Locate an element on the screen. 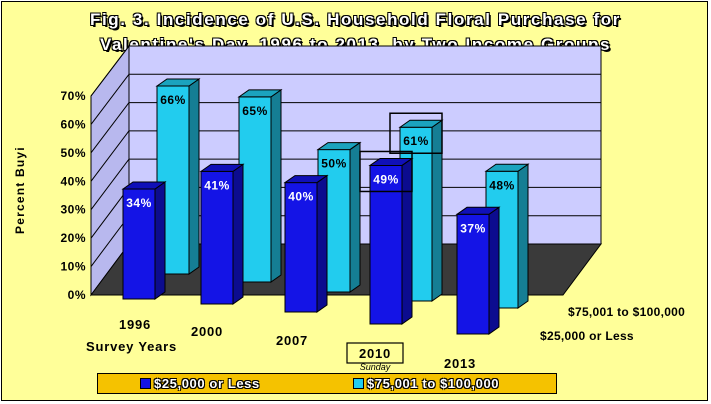 Image resolution: width=711 pixels, height=404 pixels. data-label: 40% is located at coordinates (301, 197).